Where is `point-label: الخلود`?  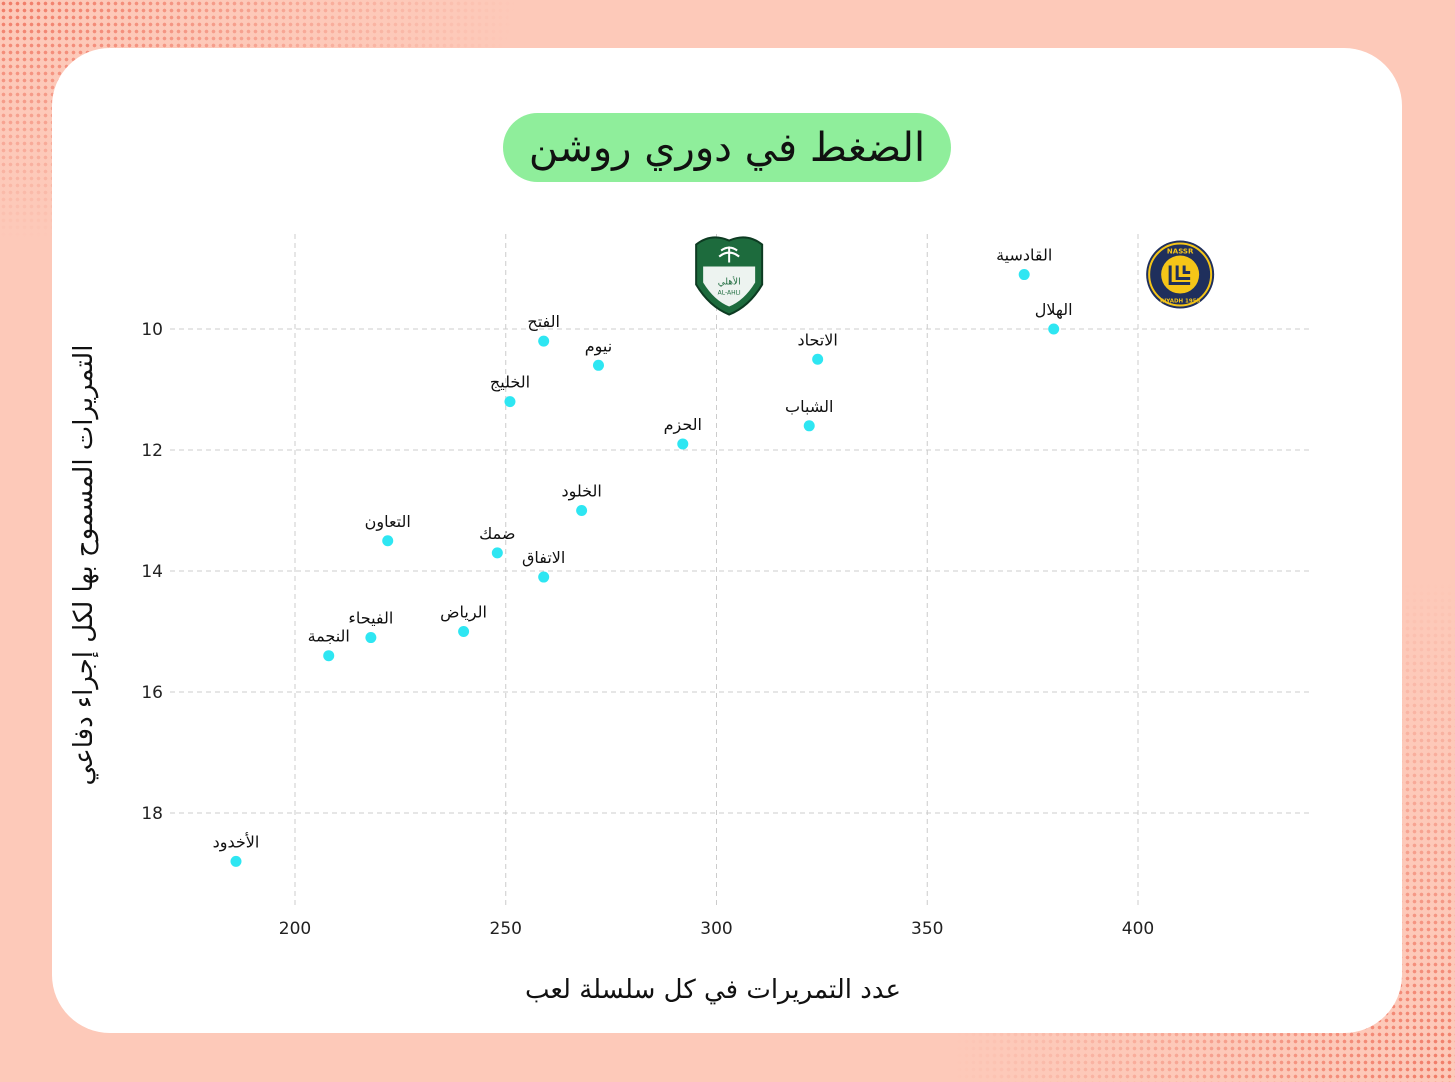 point-label: الخلود is located at coordinates (581, 492).